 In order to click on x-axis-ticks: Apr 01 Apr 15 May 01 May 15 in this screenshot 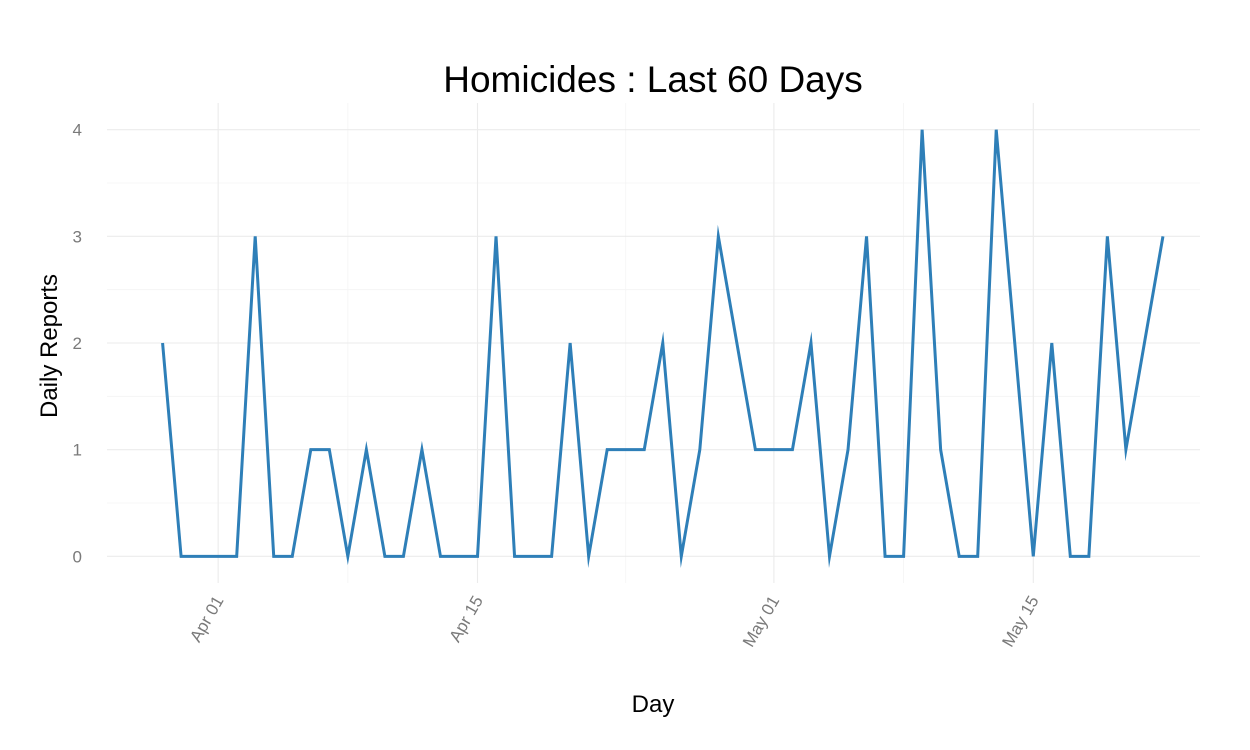, I will do `click(614, 622)`.